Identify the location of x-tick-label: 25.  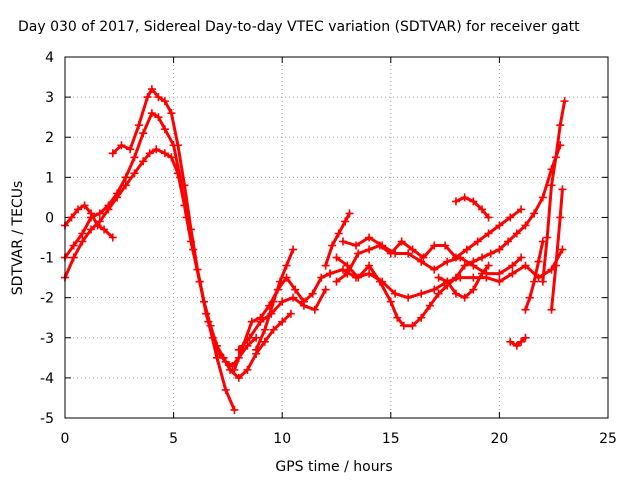
(608, 439).